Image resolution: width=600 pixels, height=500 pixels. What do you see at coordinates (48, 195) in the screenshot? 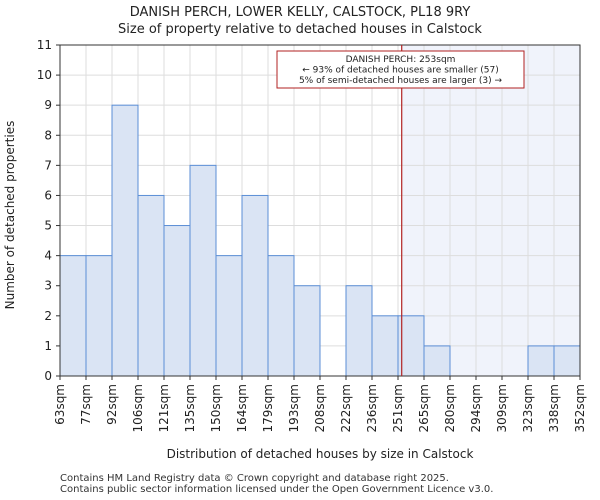
I see `y-tick-label: 6` at bounding box center [48, 195].